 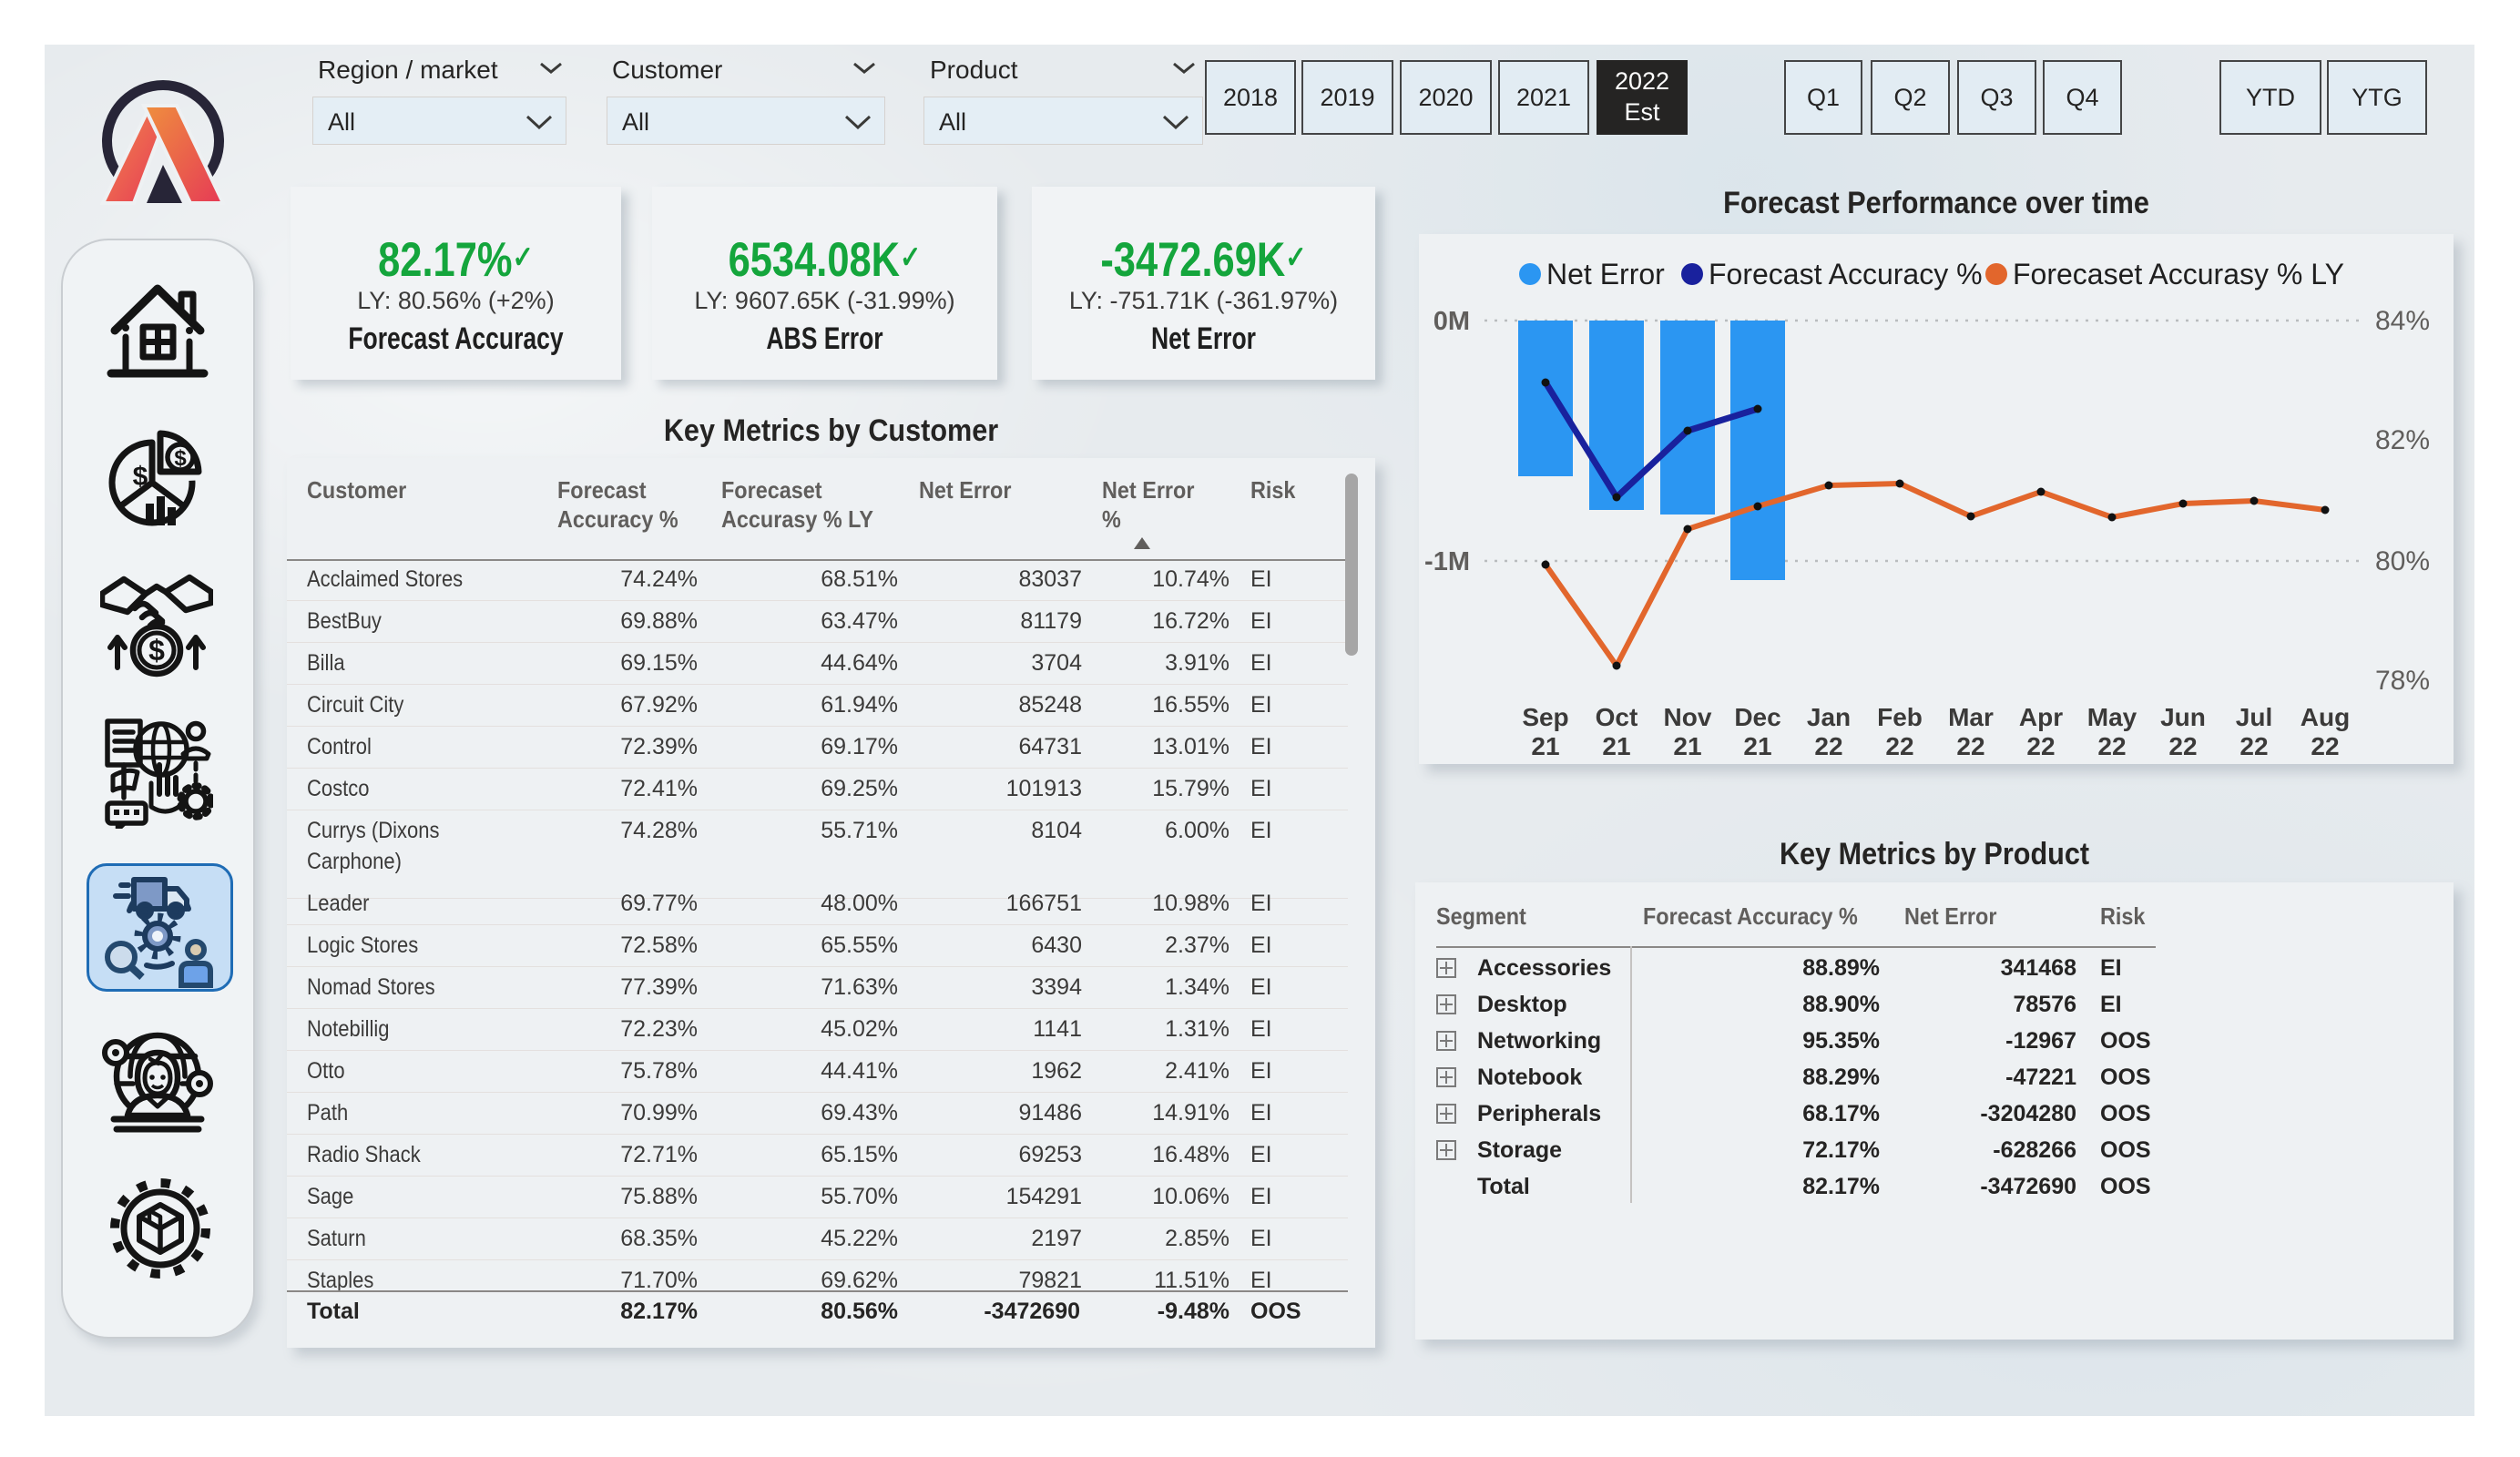 What do you see at coordinates (1846, 274) in the screenshot?
I see `svg-text: Forecast Accuracy %` at bounding box center [1846, 274].